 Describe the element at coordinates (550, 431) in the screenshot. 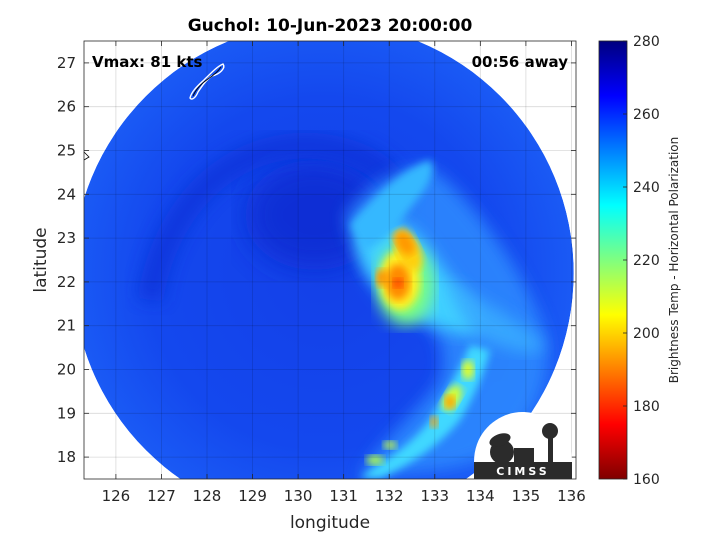

I see `logo-tower-top` at that location.